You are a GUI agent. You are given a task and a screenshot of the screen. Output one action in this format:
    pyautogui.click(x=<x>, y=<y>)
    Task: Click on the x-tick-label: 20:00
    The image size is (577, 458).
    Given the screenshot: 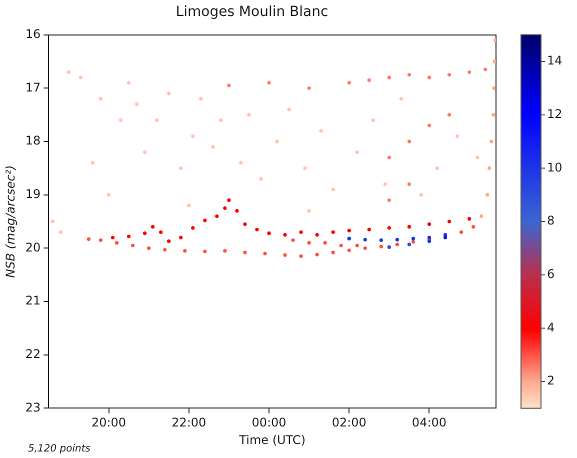 What is the action you would take?
    pyautogui.click(x=108, y=423)
    